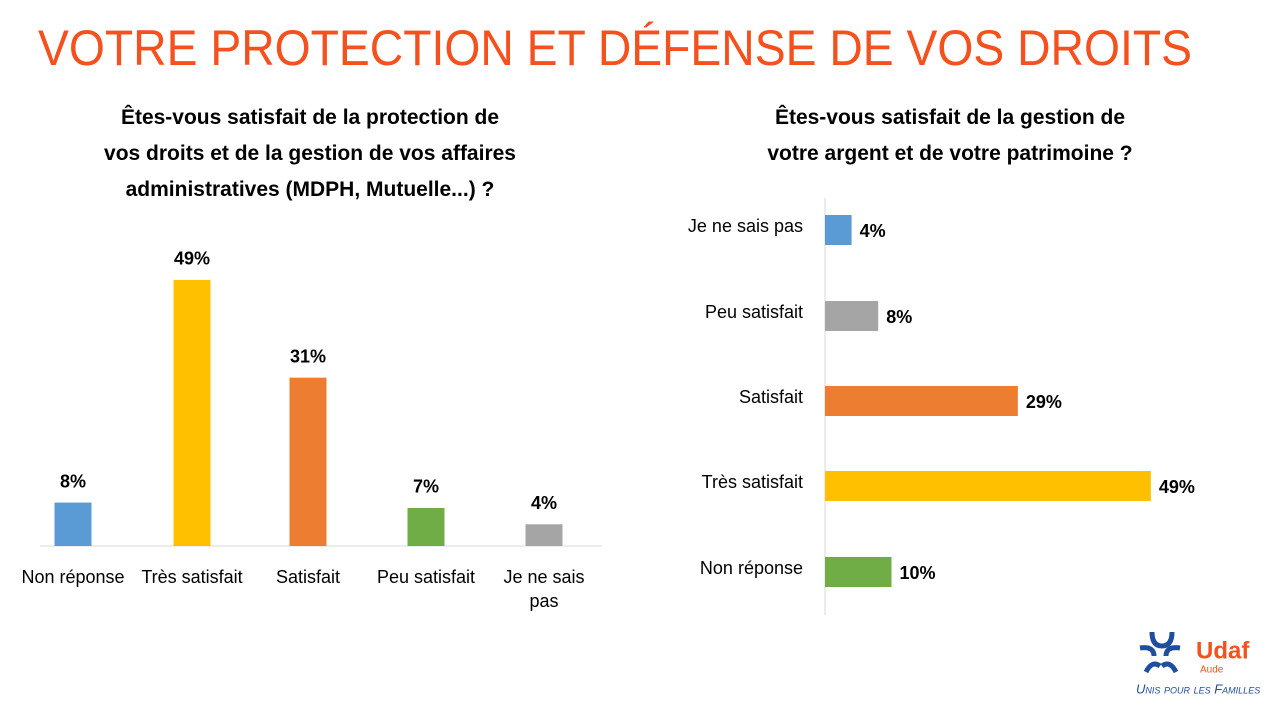 Image resolution: width=1280 pixels, height=720 pixels. What do you see at coordinates (1212, 670) in the screenshot?
I see `logo-region: Aude` at bounding box center [1212, 670].